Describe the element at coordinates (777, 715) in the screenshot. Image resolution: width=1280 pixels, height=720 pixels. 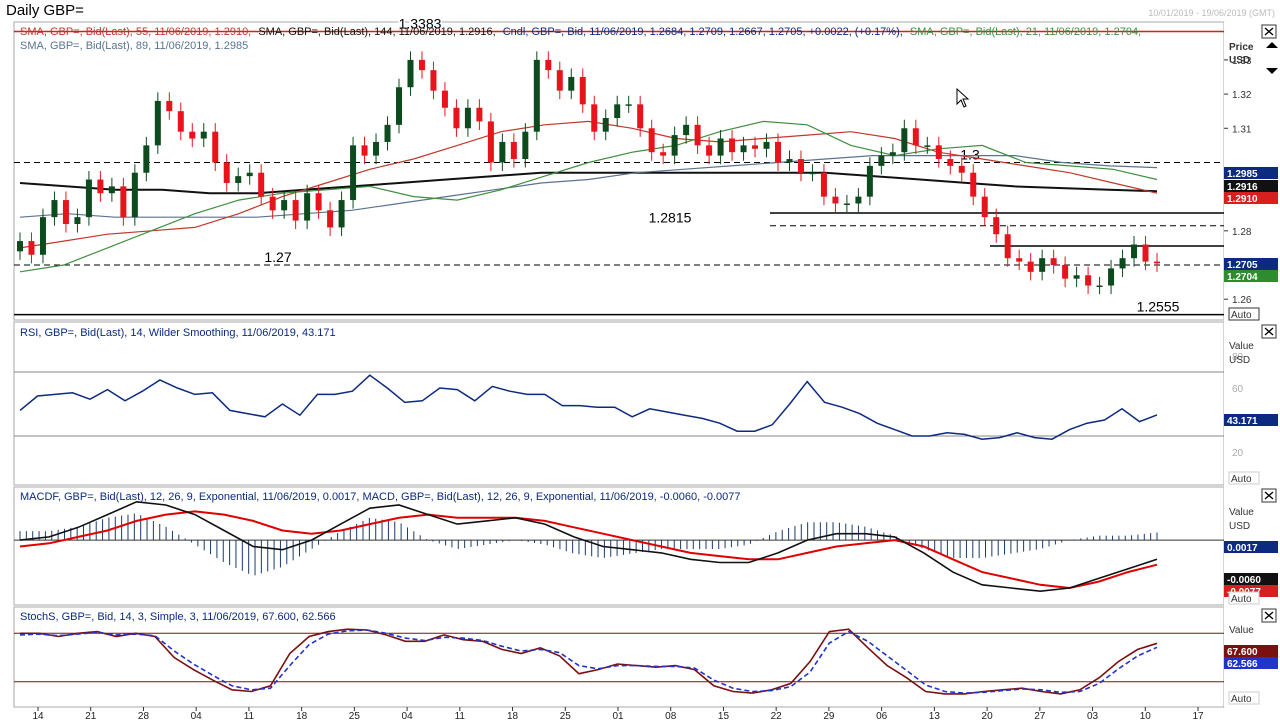
I see `x-tick-label: 22` at that location.